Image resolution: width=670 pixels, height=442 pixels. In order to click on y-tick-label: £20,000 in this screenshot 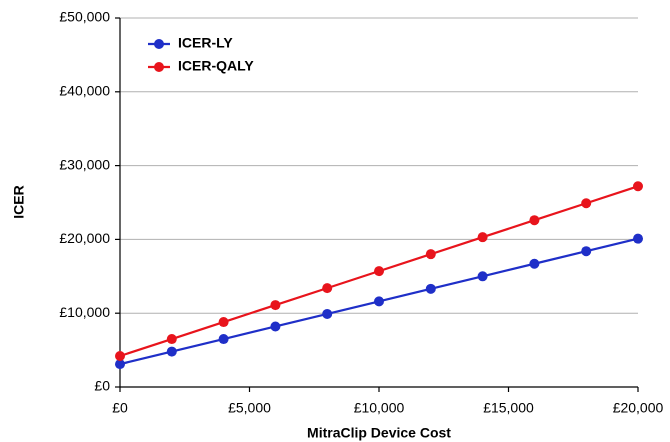, I will do `click(84, 238)`.